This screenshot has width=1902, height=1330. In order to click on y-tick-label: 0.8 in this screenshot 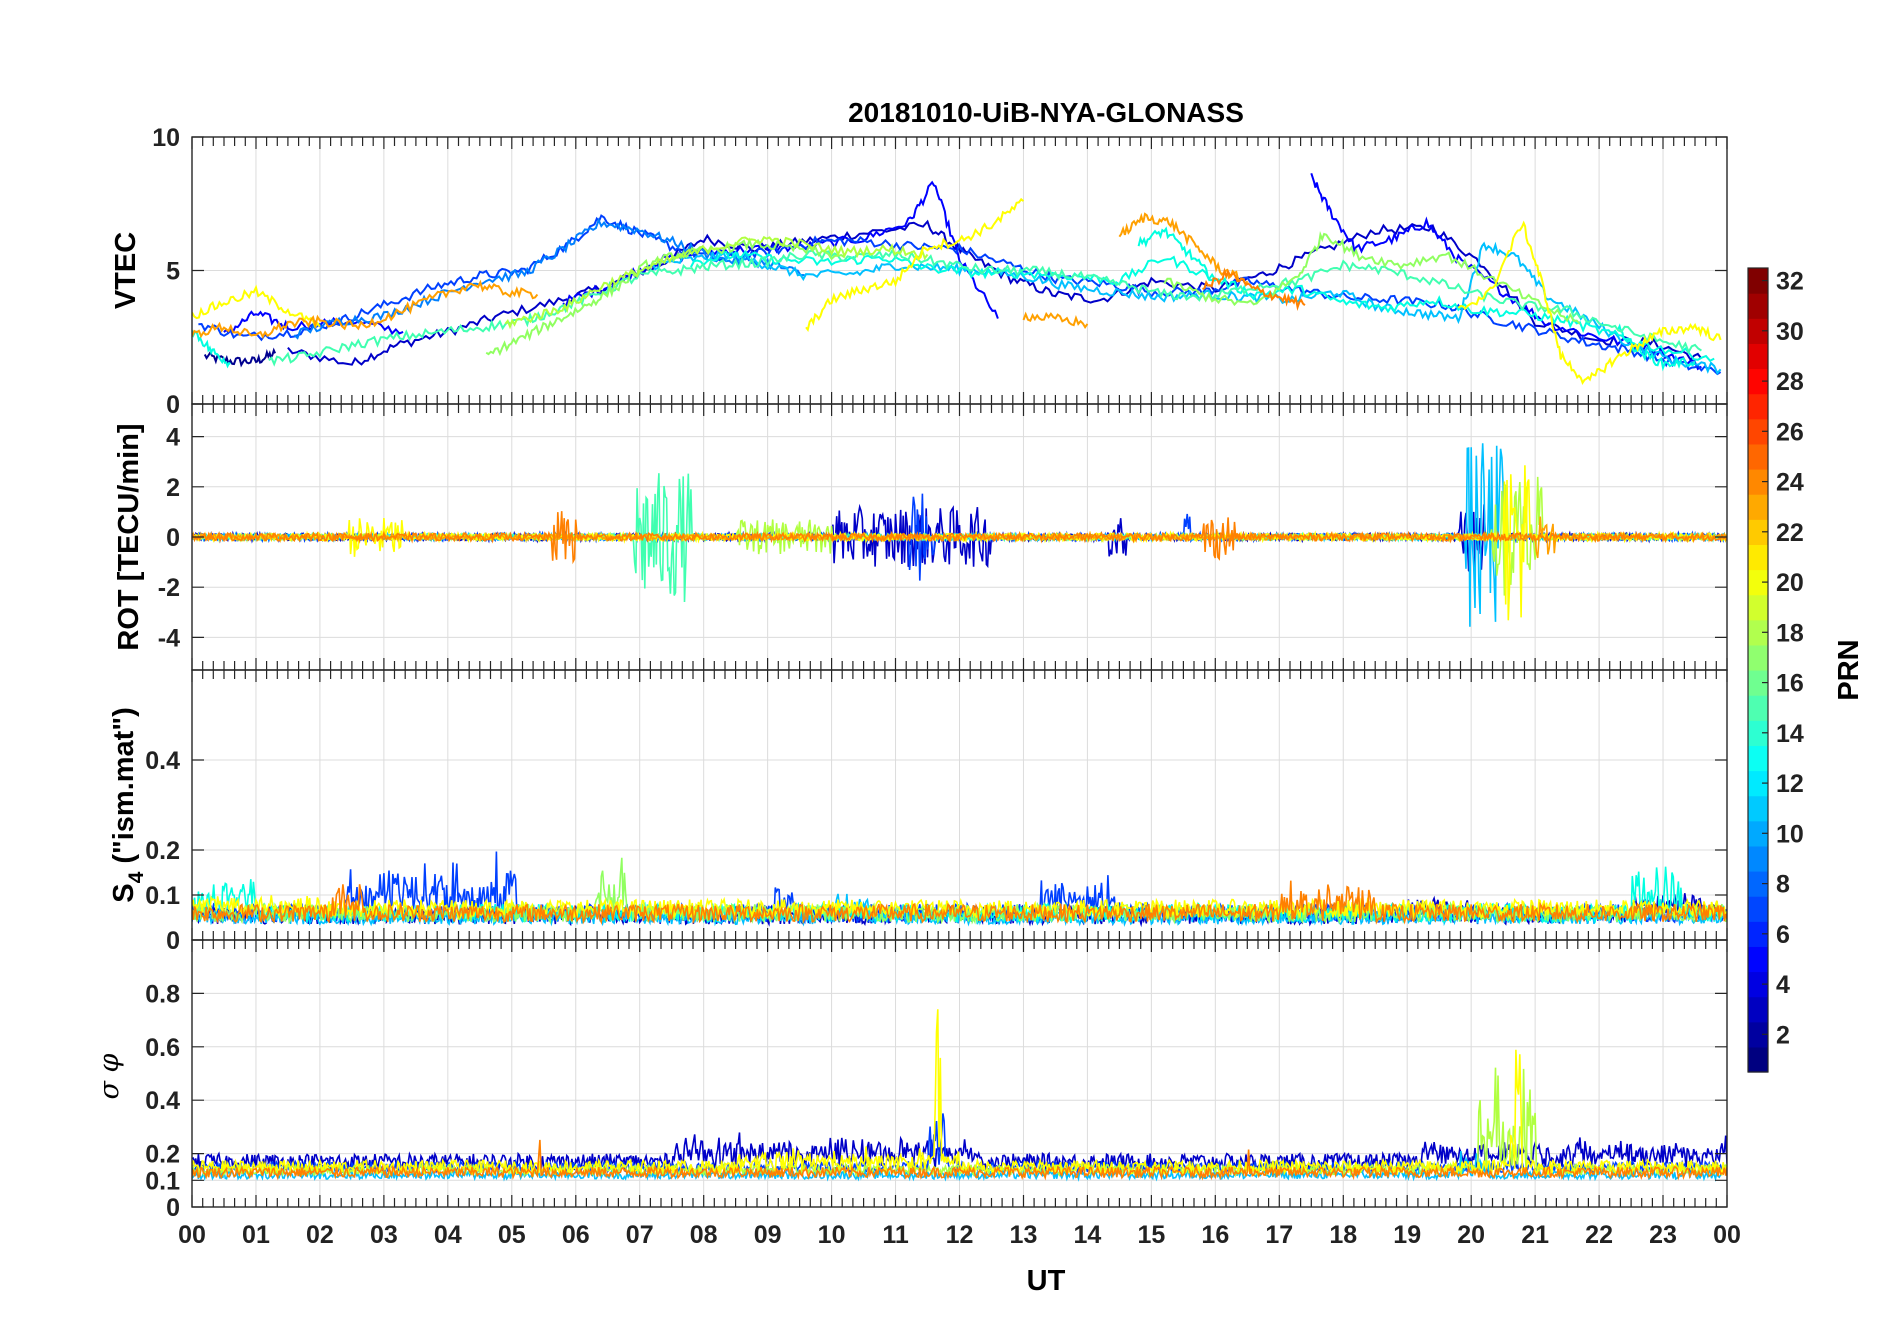, I will do `click(162, 994)`.